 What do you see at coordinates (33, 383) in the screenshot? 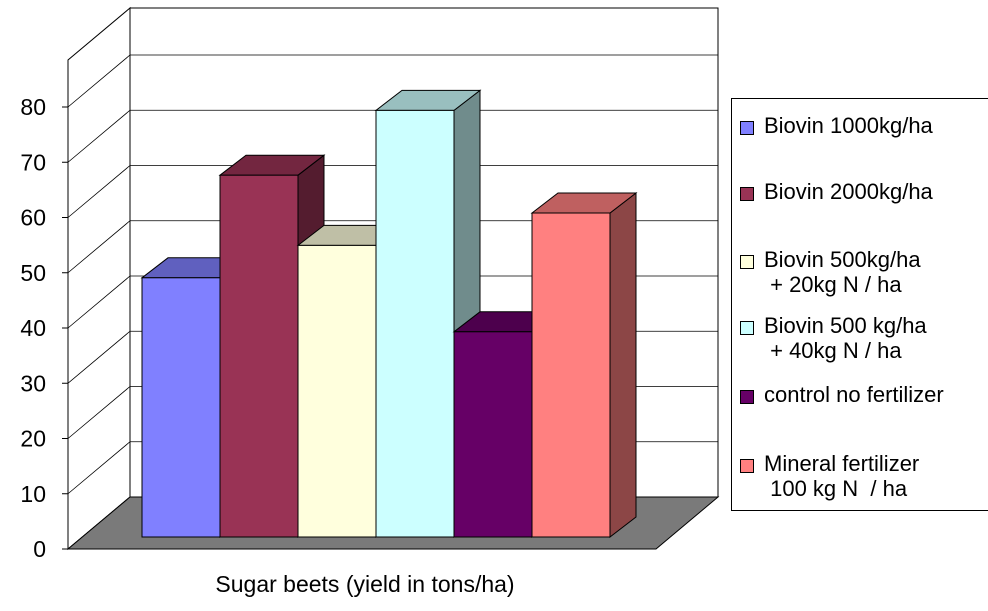
I see `y-tick-label: 30` at bounding box center [33, 383].